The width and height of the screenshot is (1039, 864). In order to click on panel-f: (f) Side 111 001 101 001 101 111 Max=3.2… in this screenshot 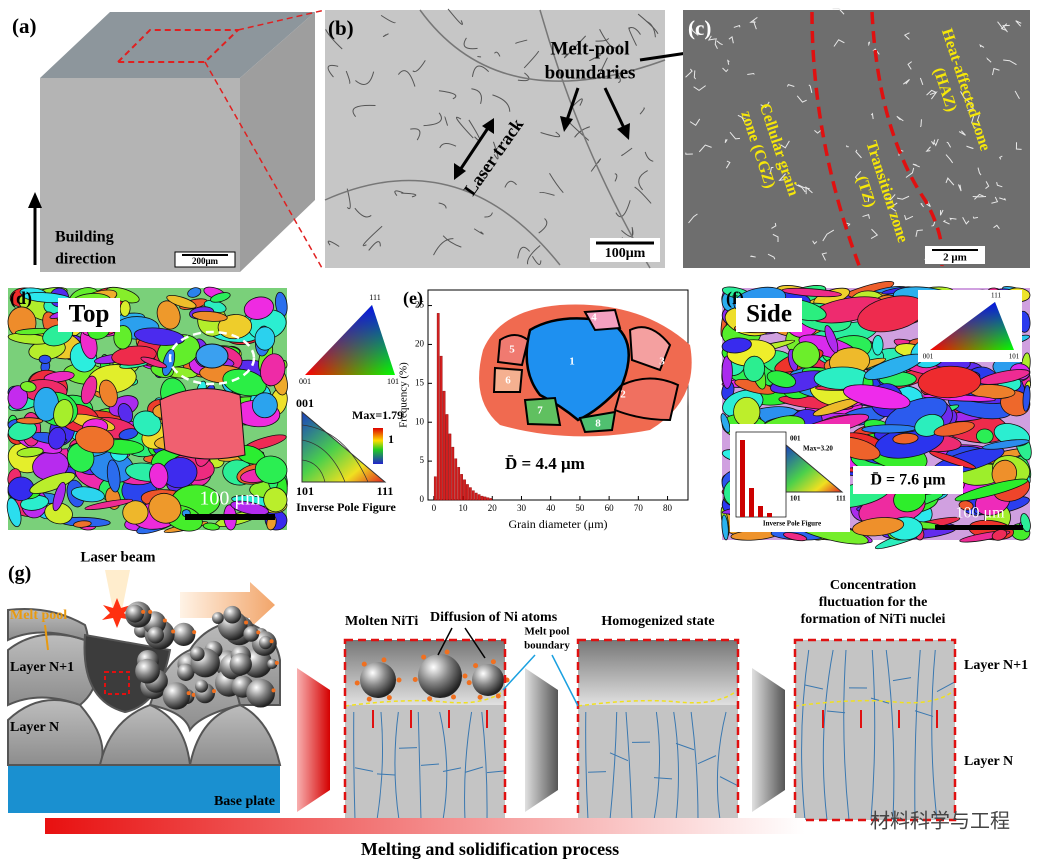, I will do `click(876, 415)`.